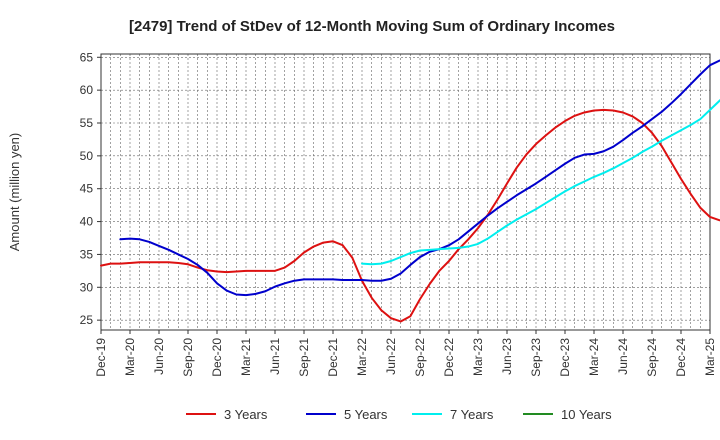 The image size is (720, 440). Describe the element at coordinates (188, 357) in the screenshot. I see `x-tick-label: Sep-20` at that location.